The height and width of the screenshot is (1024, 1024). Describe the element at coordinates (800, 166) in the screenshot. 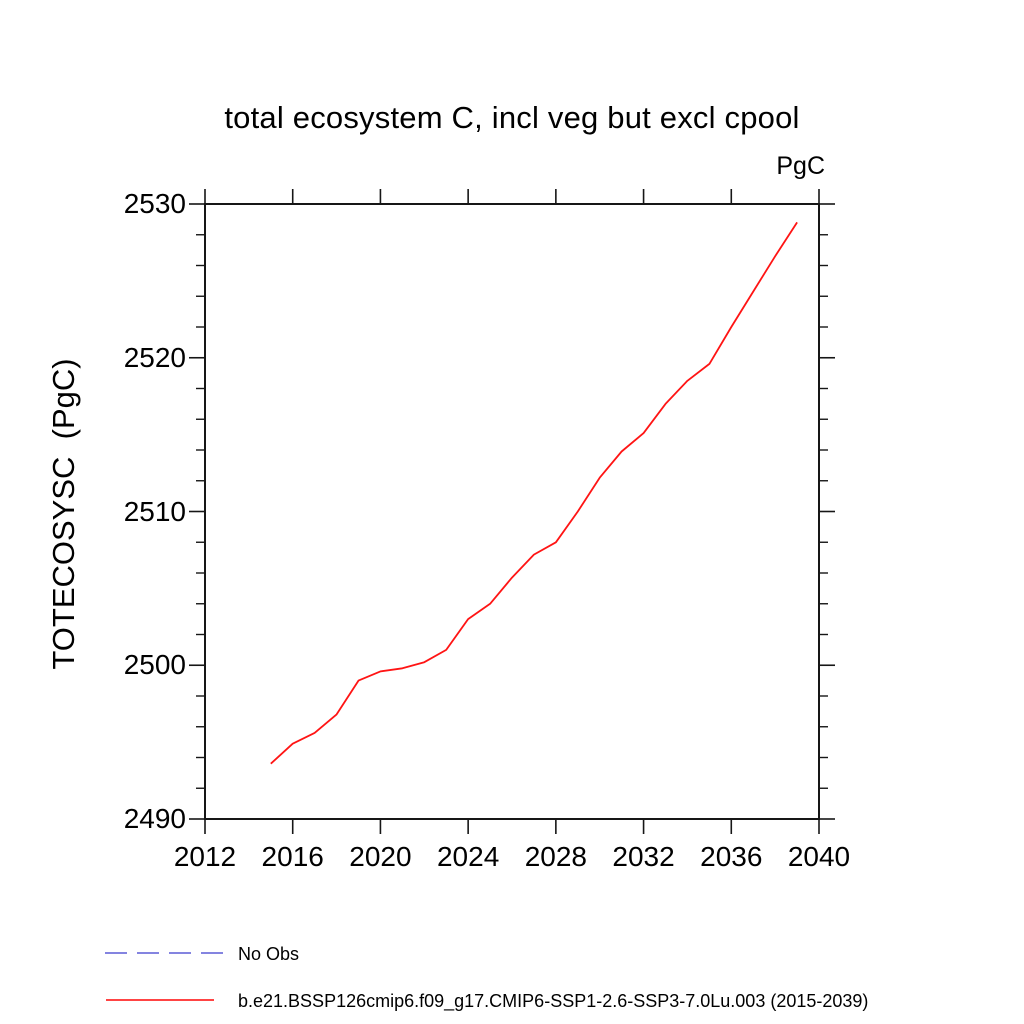

I see `unit-label: PgC` at that location.